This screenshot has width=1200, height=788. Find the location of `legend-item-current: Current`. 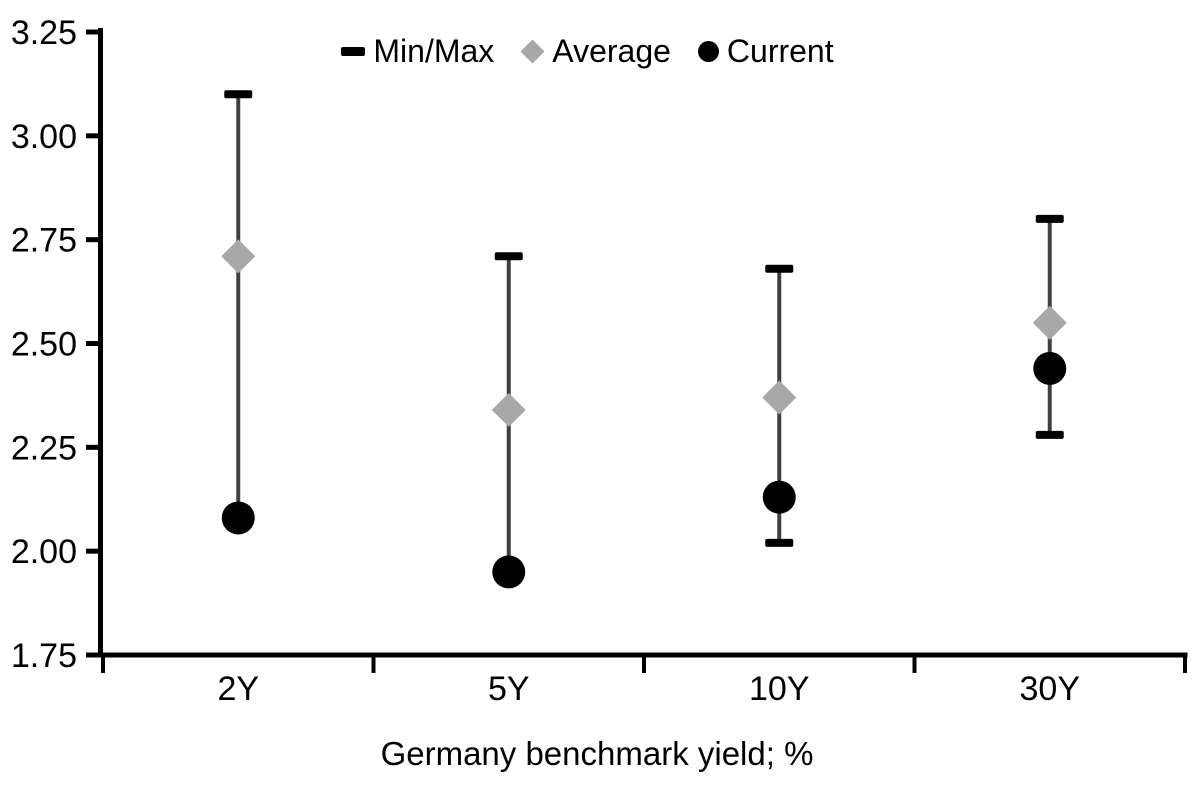

legend-item-current: Current is located at coordinates (765, 51).